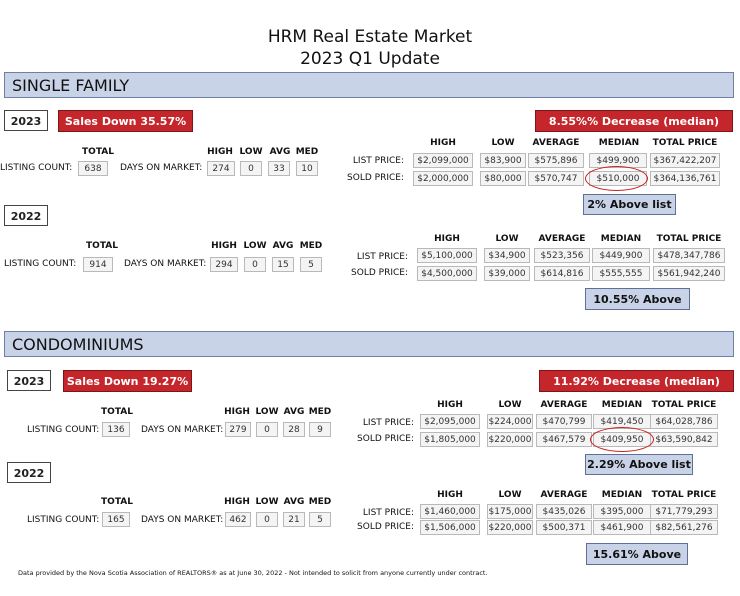  Describe the element at coordinates (556, 160) in the screenshot. I see `list-average: $575,896` at that location.